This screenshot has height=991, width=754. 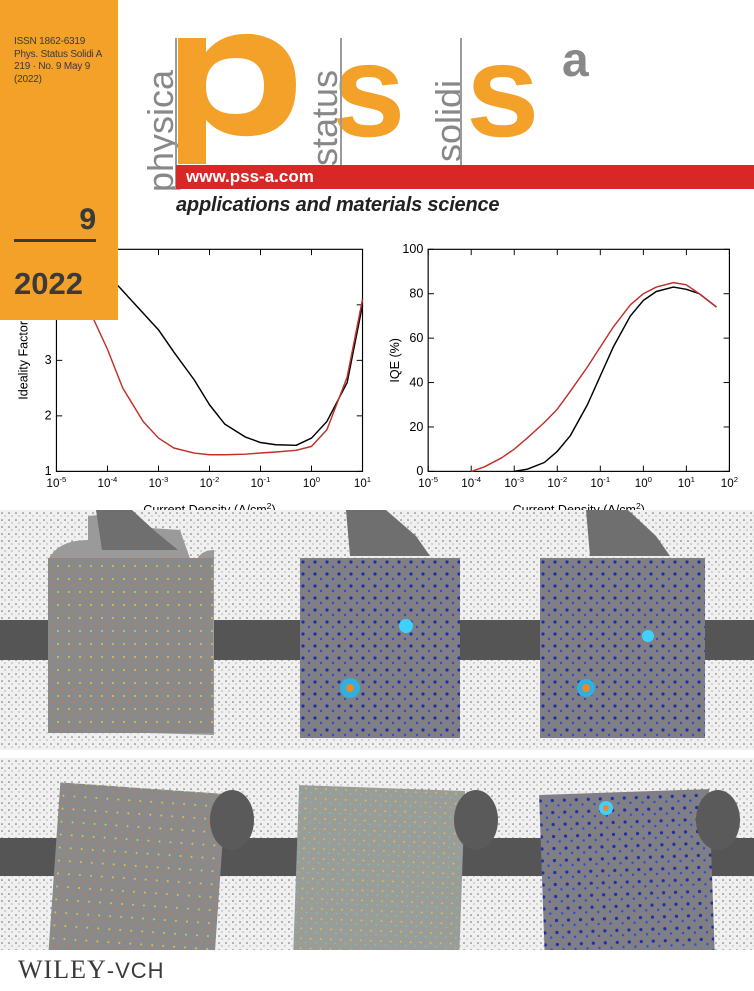 What do you see at coordinates (416, 338) in the screenshot?
I see `y-tick-label: 60` at bounding box center [416, 338].